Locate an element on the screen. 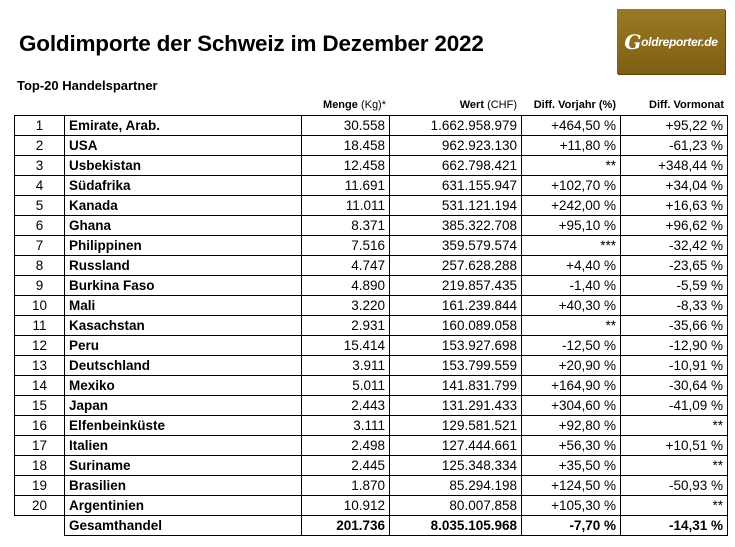  cell-rank: 16 is located at coordinates (39, 425).